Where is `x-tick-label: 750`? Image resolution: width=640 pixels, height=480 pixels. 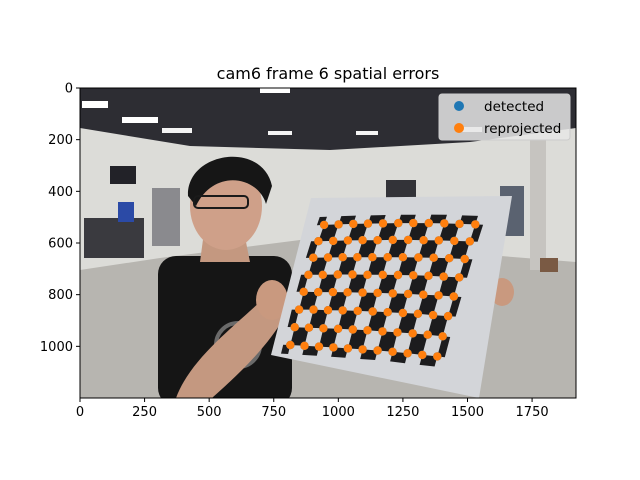
x-tick-label: 750 is located at coordinates (273, 412).